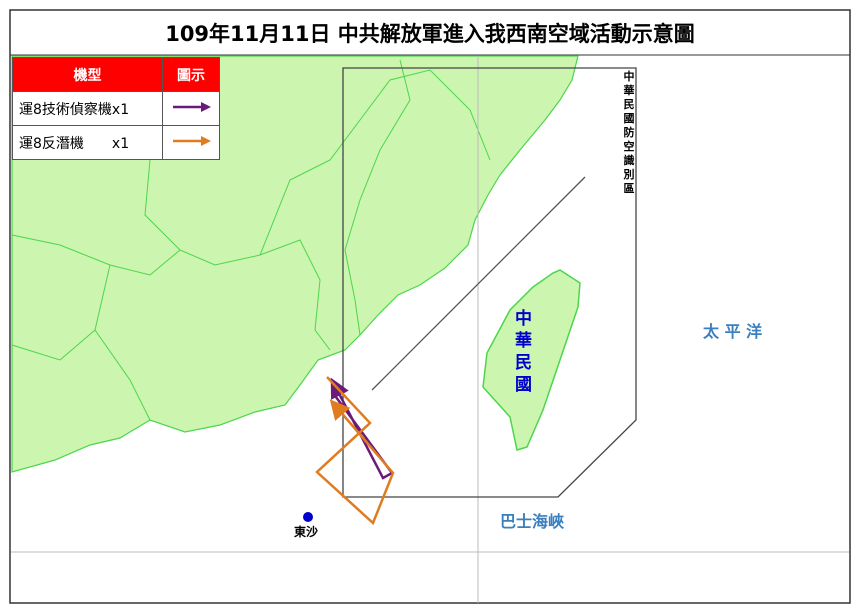 This screenshot has height=611, width=861. What do you see at coordinates (308, 517) in the screenshot?
I see `dongsha-marker` at bounding box center [308, 517].